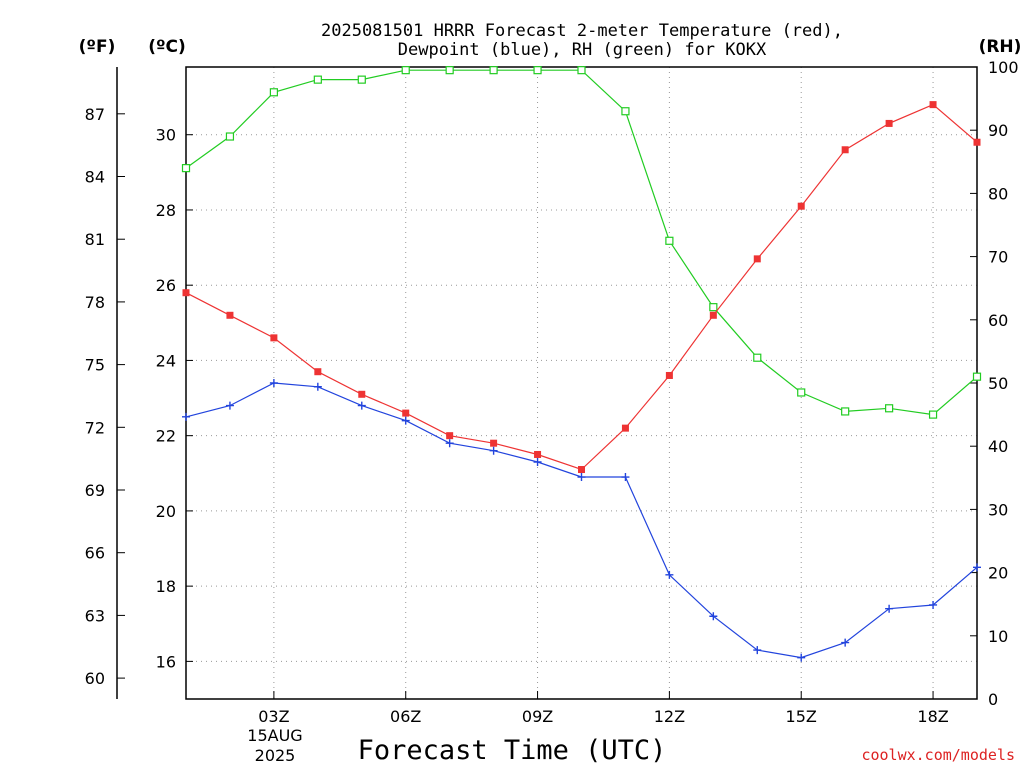 This screenshot has height=768, width=1024. What do you see at coordinates (998, 573) in the screenshot?
I see `rh-tick-label: 20` at bounding box center [998, 573].